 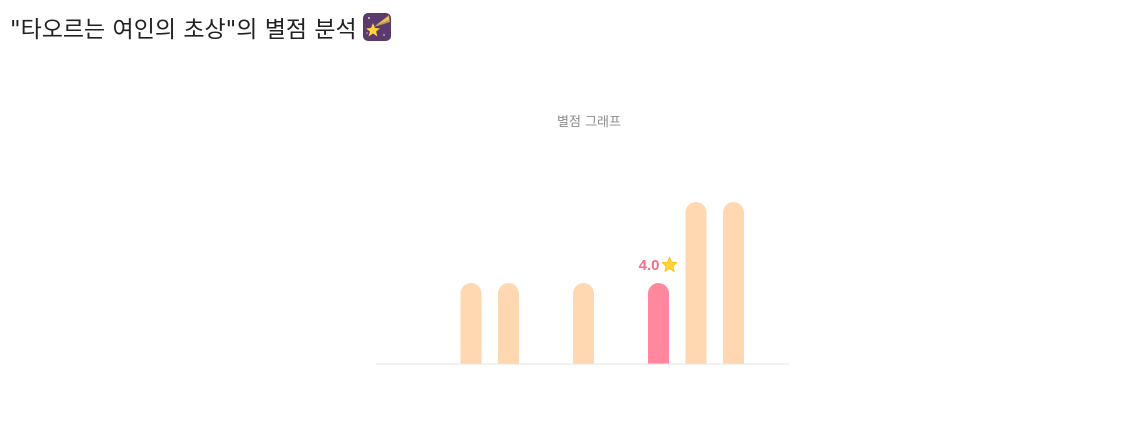 What do you see at coordinates (589, 122) in the screenshot?
I see `chart-title: 별점 그래프` at bounding box center [589, 122].